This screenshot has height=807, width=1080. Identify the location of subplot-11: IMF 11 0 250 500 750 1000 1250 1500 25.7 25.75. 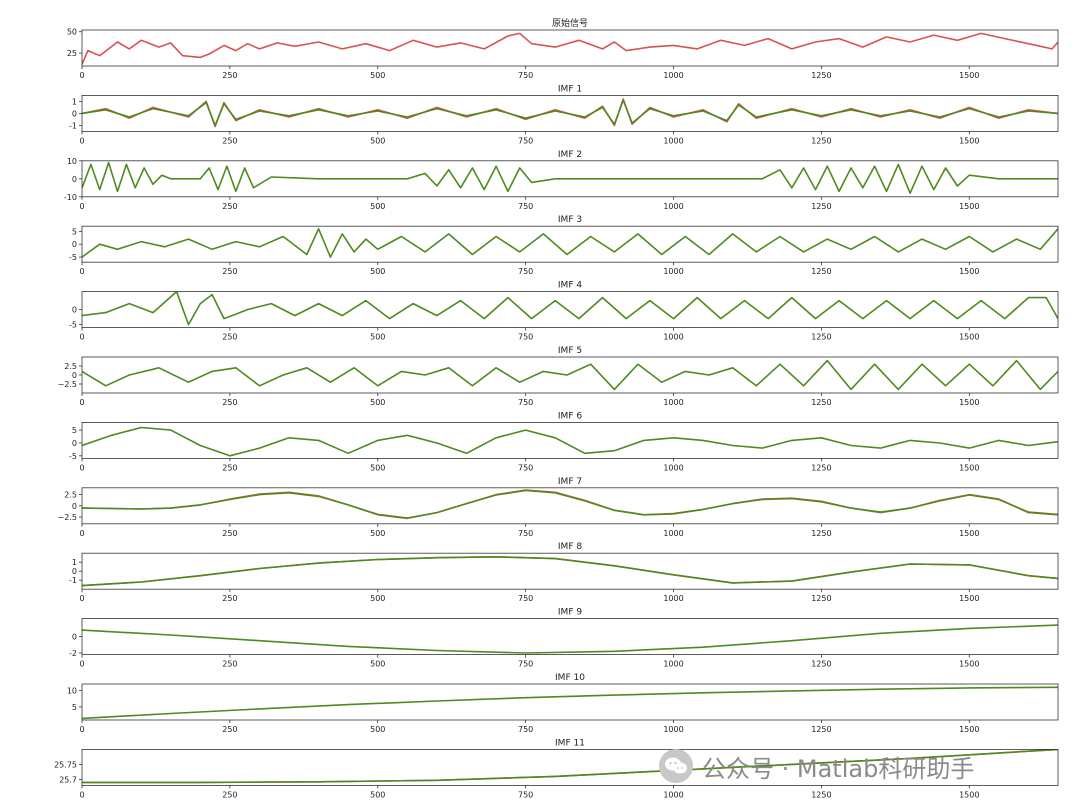
(556, 768).